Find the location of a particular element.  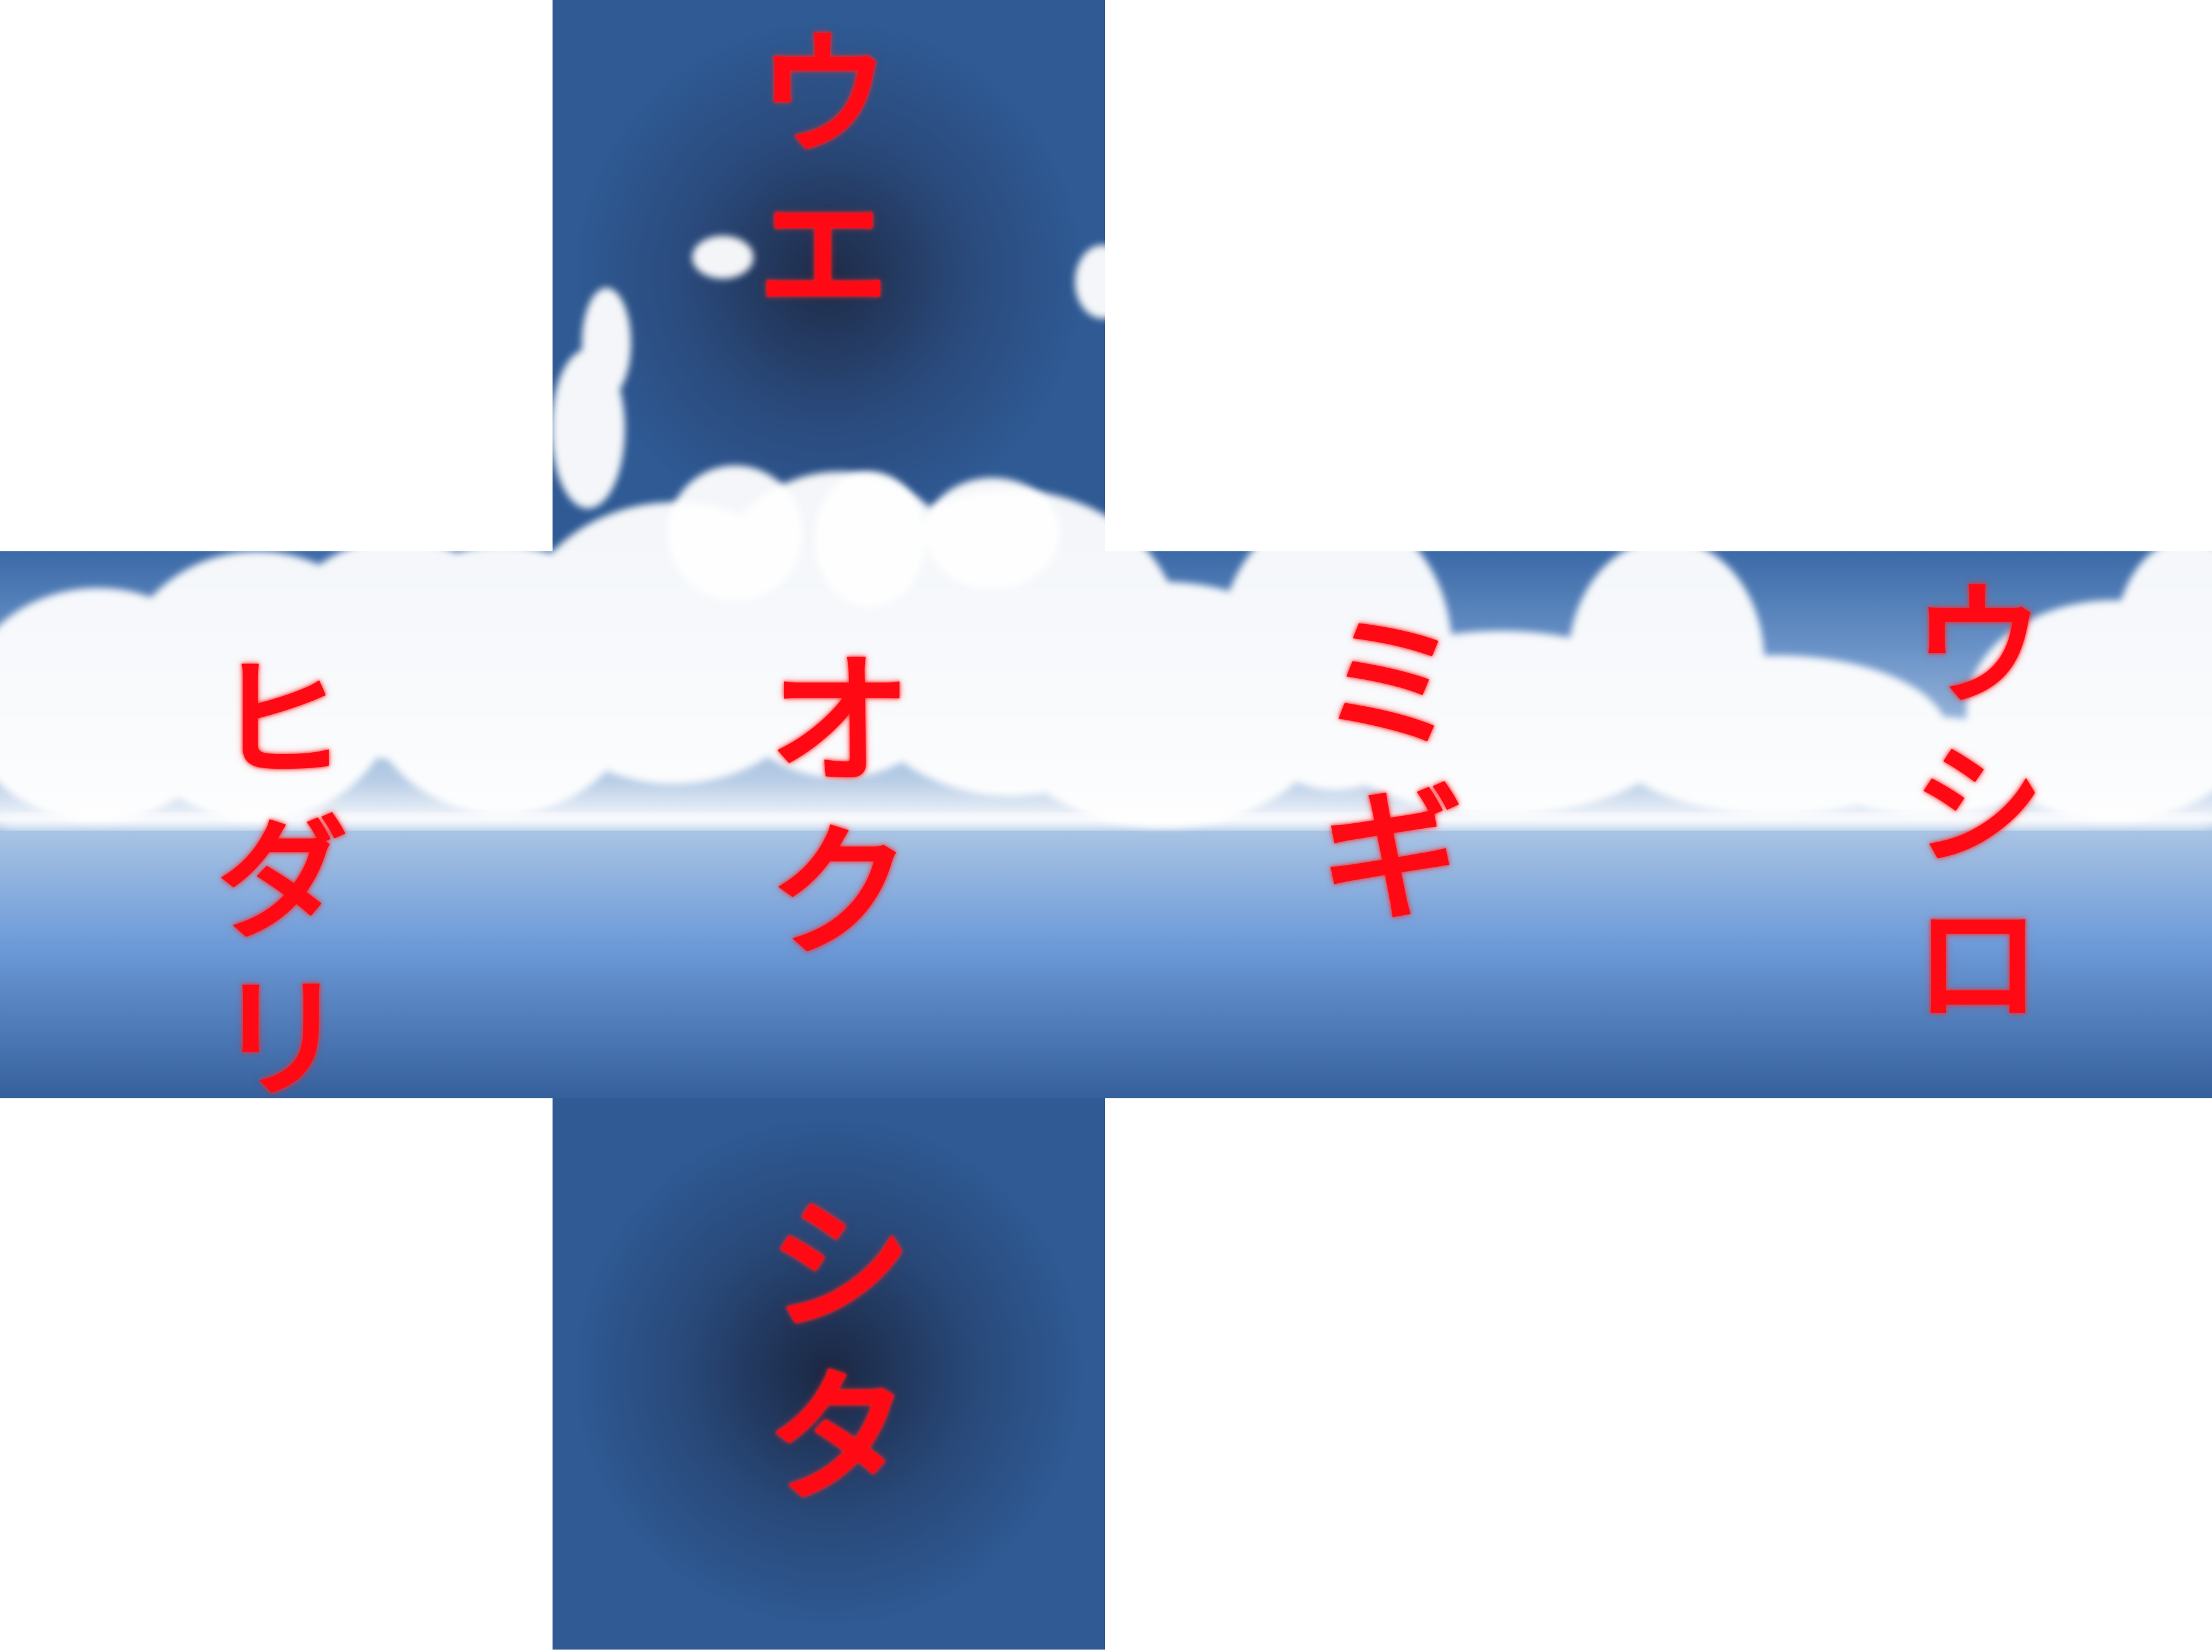

top-face-dark-center is located at coordinates (829, 275).